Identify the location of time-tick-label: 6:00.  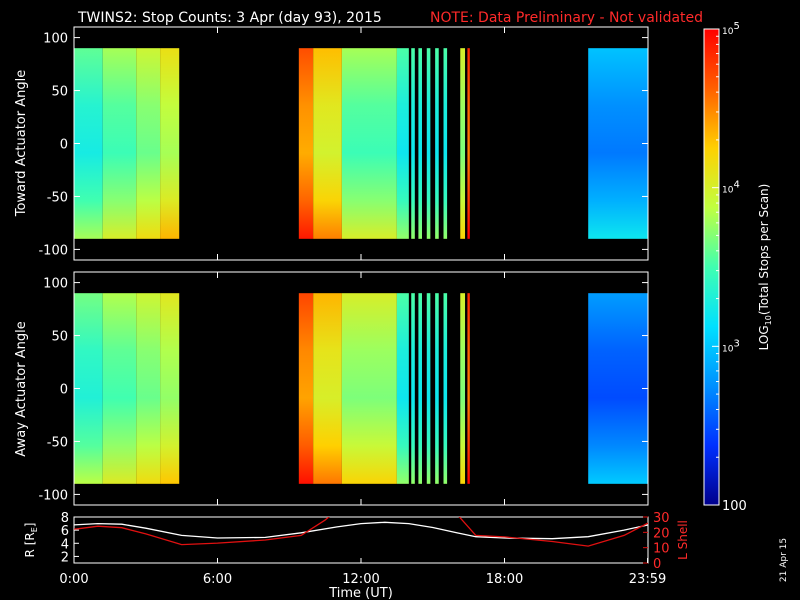
(217, 579).